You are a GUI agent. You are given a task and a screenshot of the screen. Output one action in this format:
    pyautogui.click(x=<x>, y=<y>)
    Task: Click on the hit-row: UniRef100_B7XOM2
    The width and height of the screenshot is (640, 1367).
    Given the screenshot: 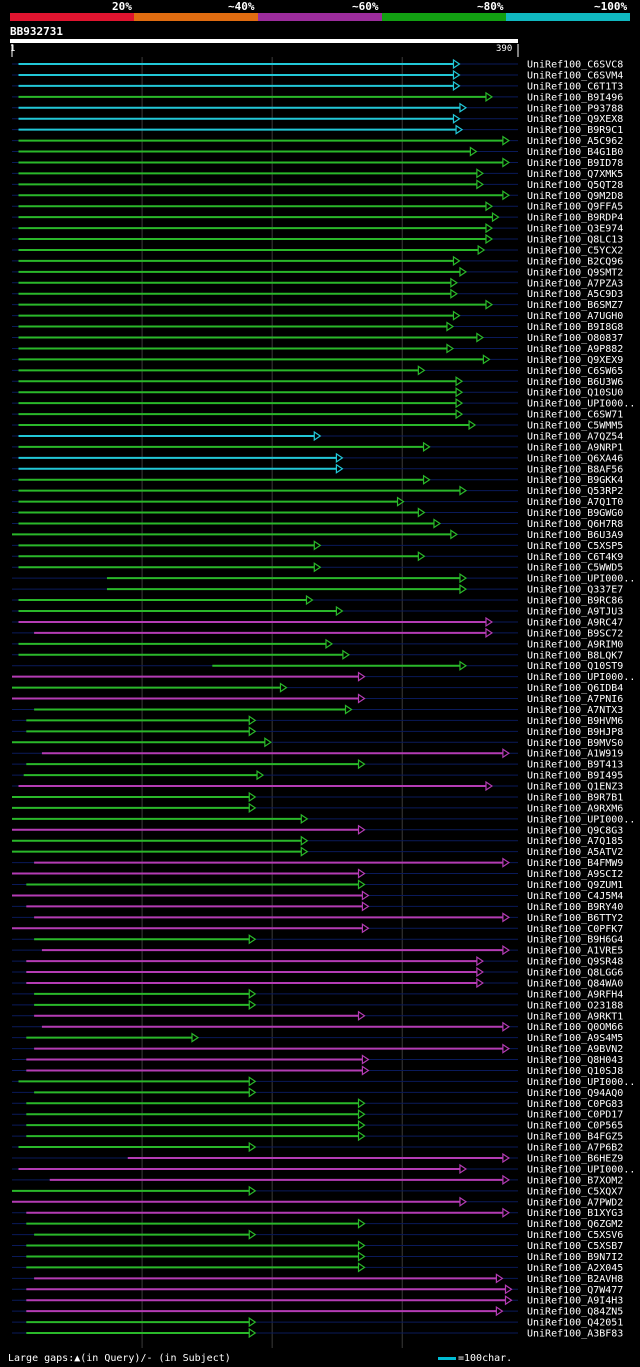 What is the action you would take?
    pyautogui.click(x=317, y=1180)
    